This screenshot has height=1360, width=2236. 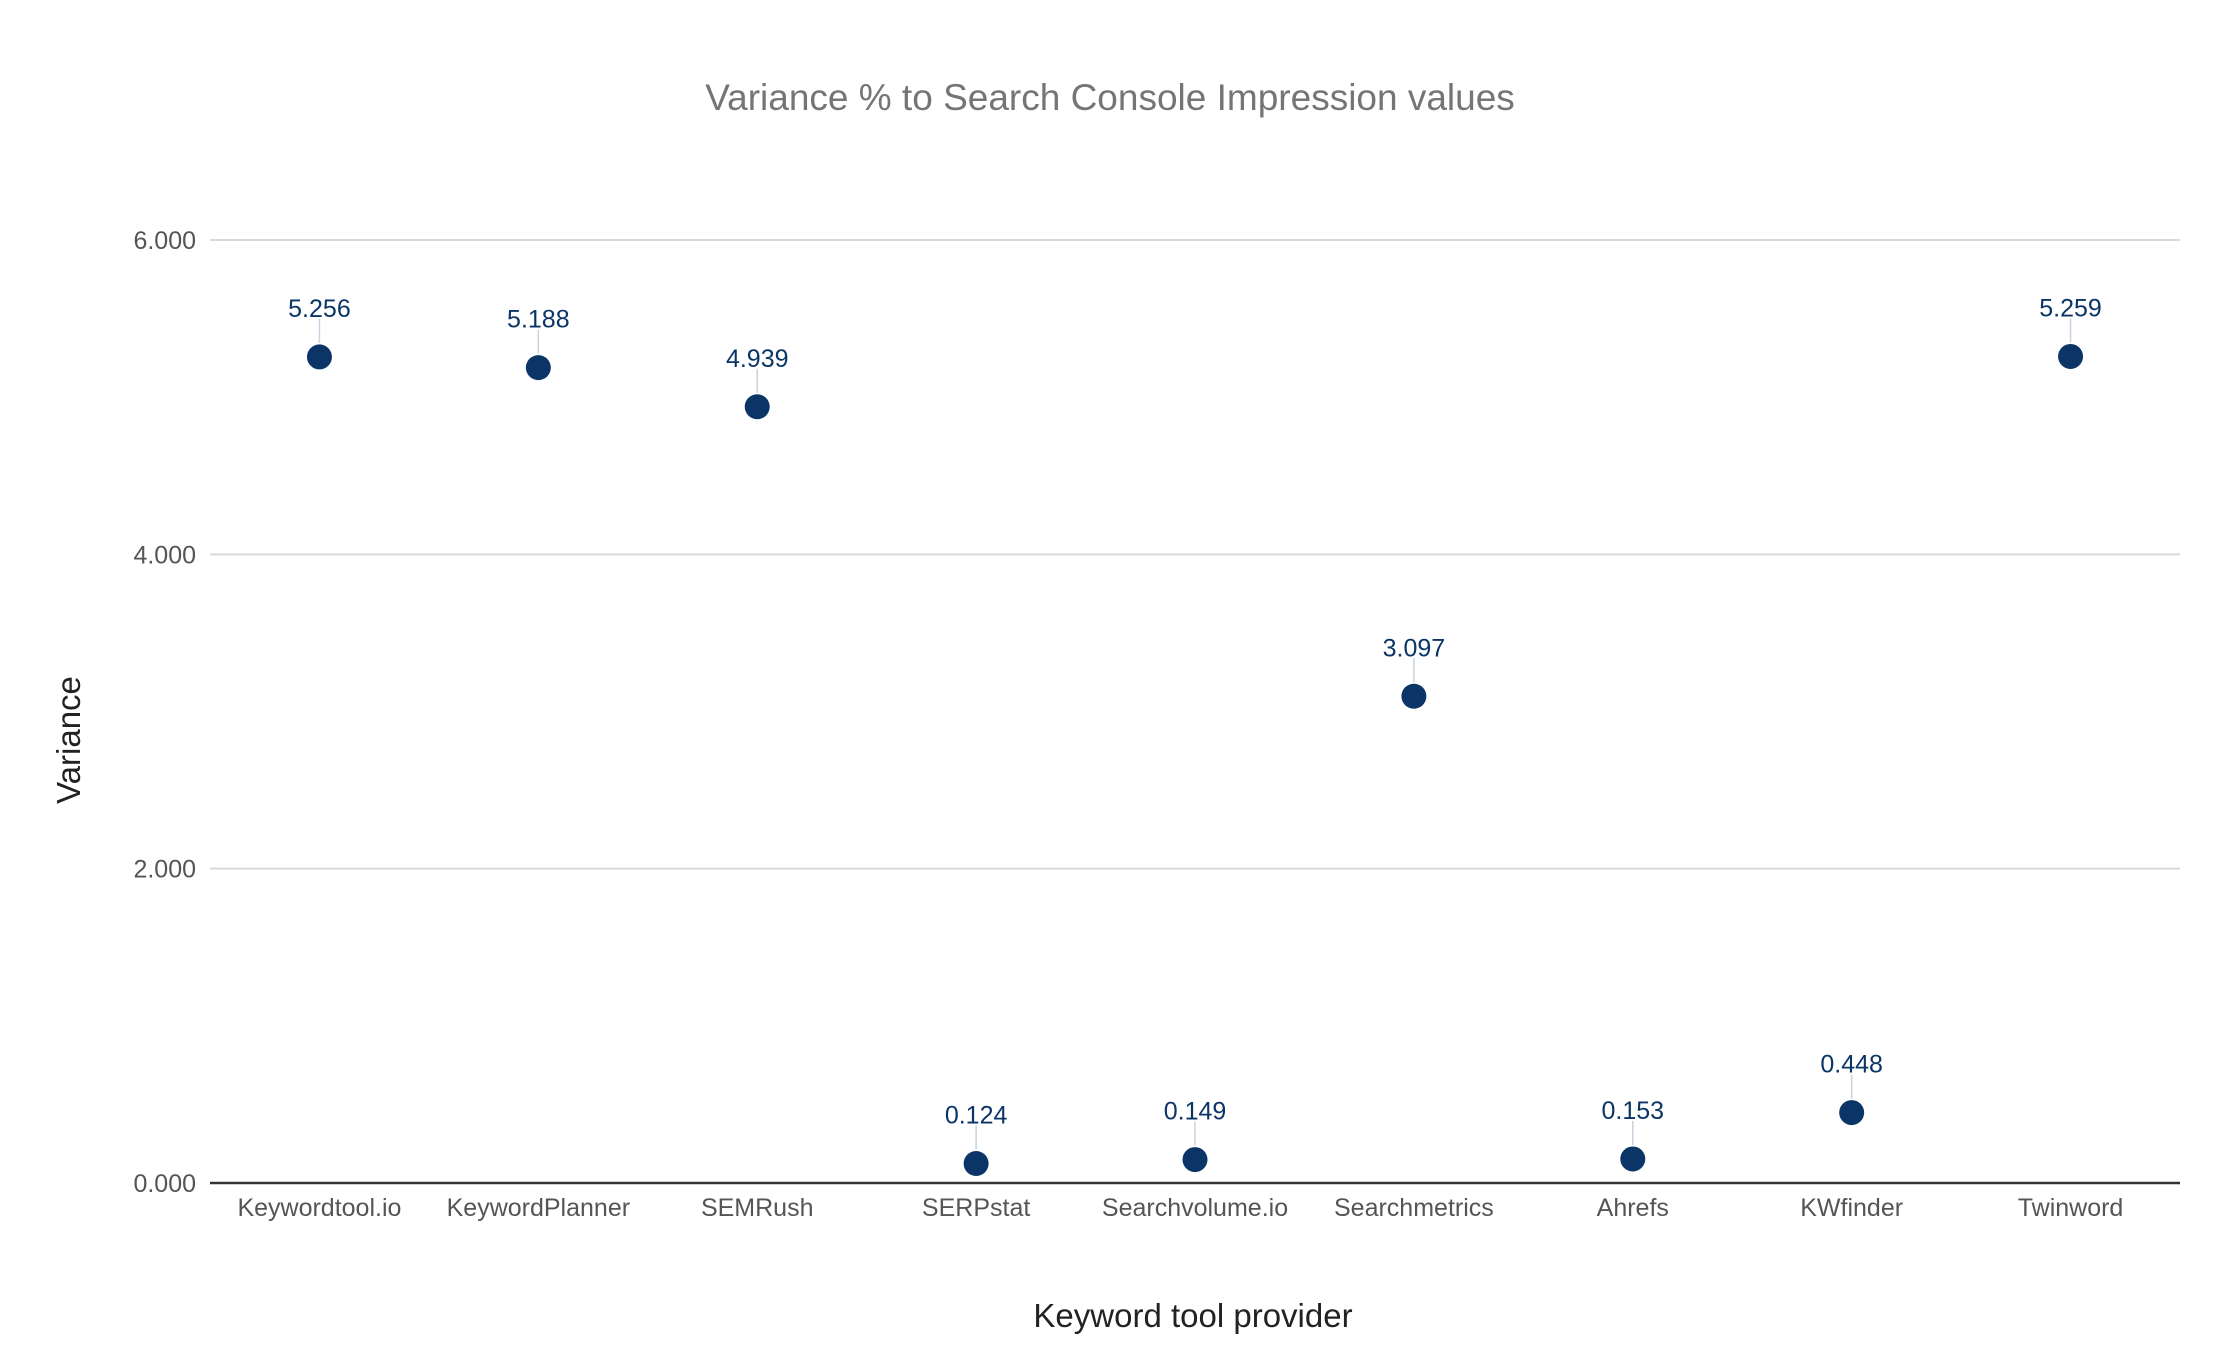 I want to click on data-label: 3.097, so click(x=1414, y=648).